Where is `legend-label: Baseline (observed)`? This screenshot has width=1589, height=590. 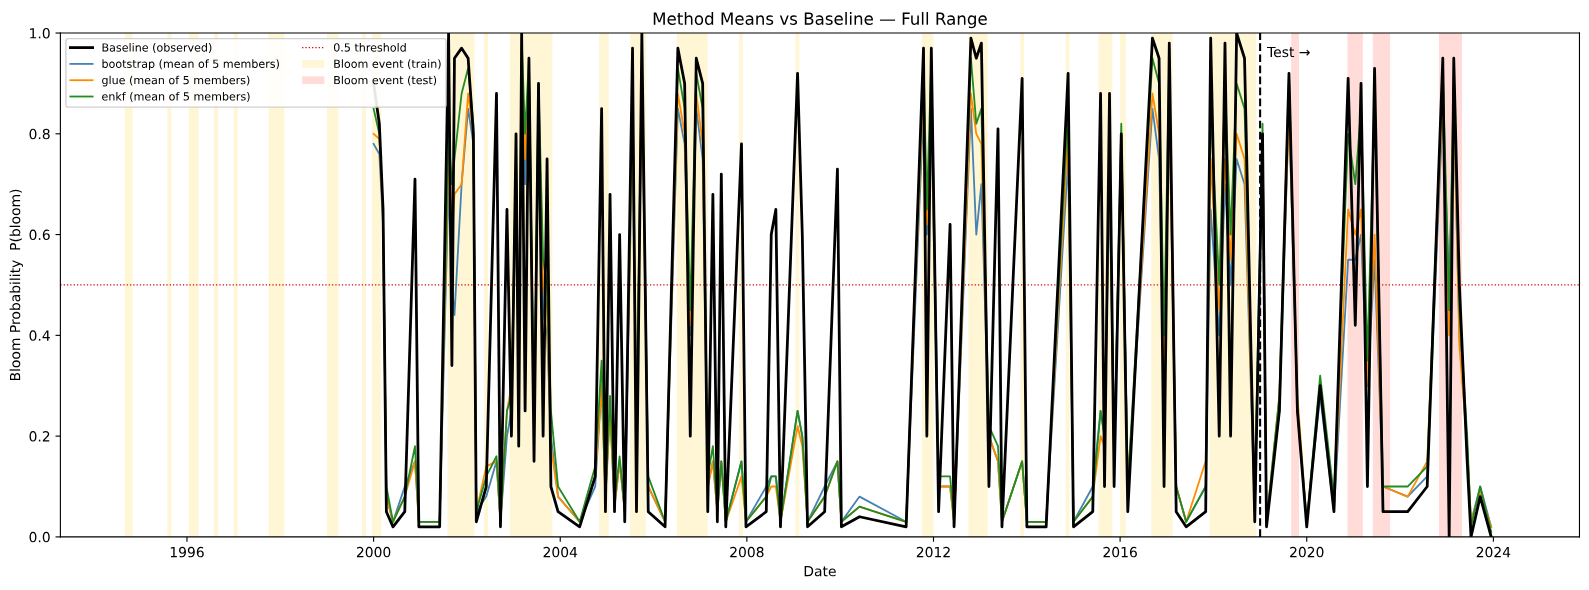 legend-label: Baseline (observed) is located at coordinates (157, 48).